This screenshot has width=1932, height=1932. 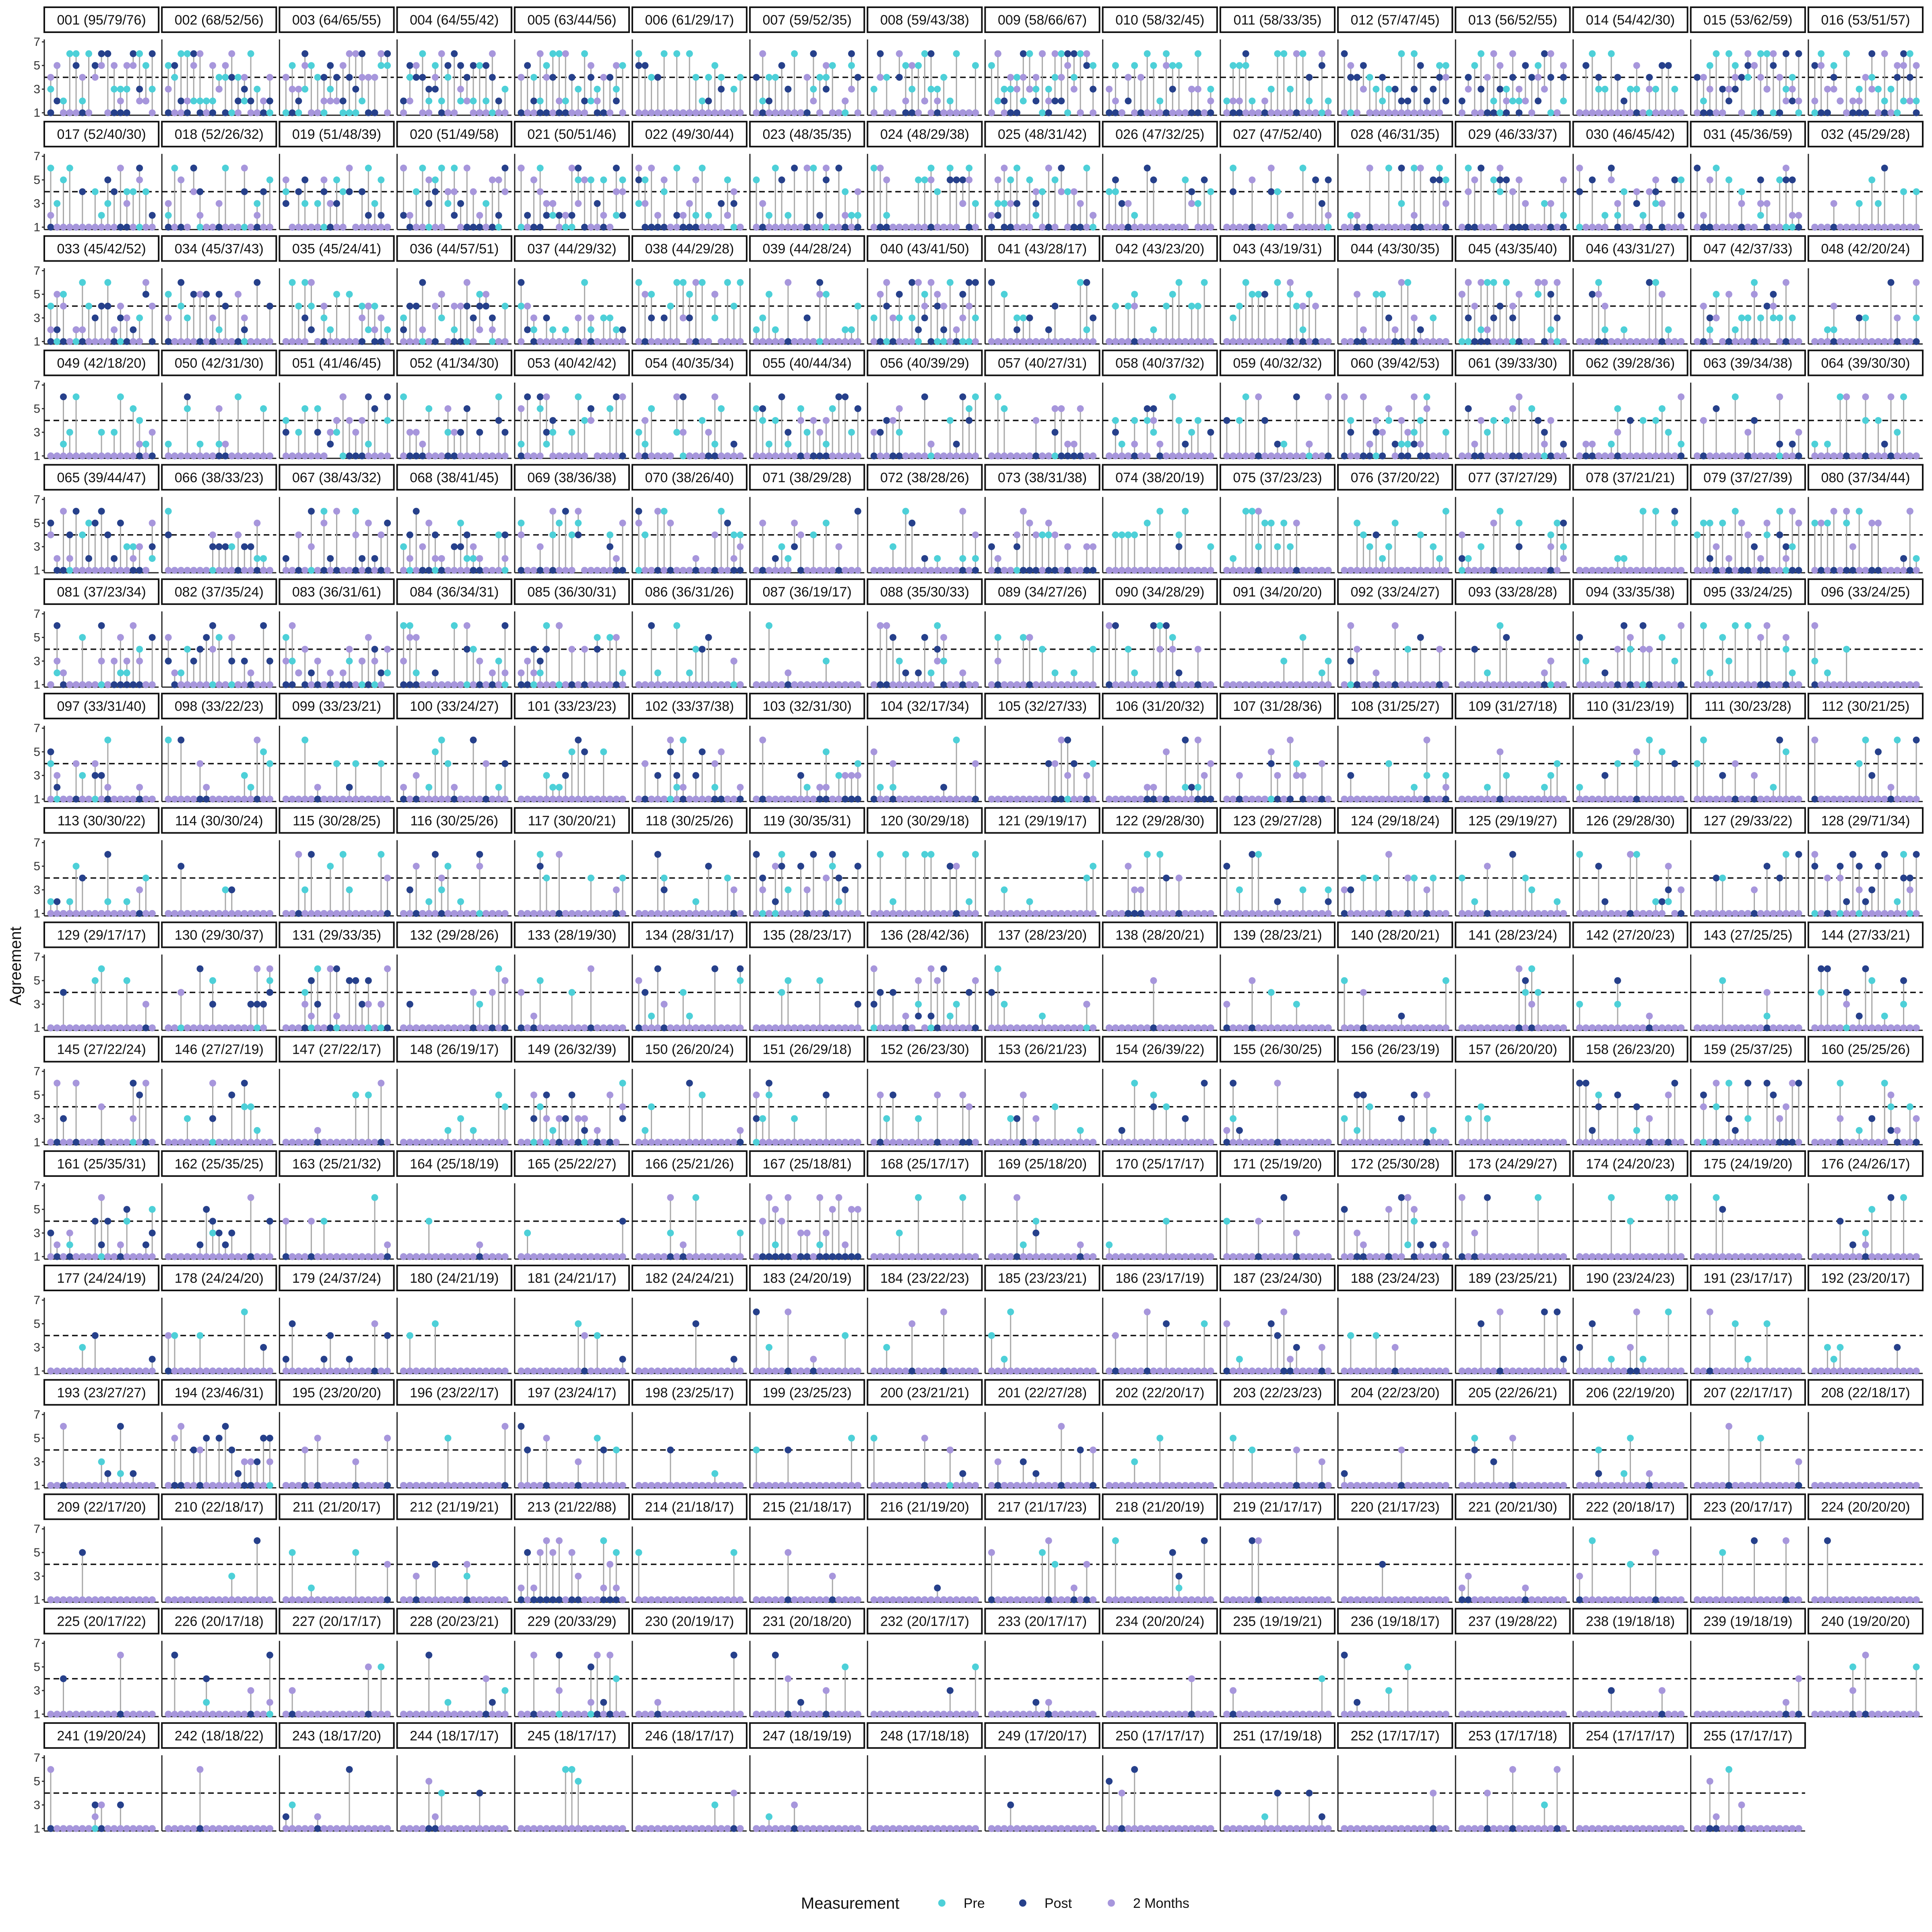 I want to click on facet-label: 021 (50/51/46), so click(x=571, y=134).